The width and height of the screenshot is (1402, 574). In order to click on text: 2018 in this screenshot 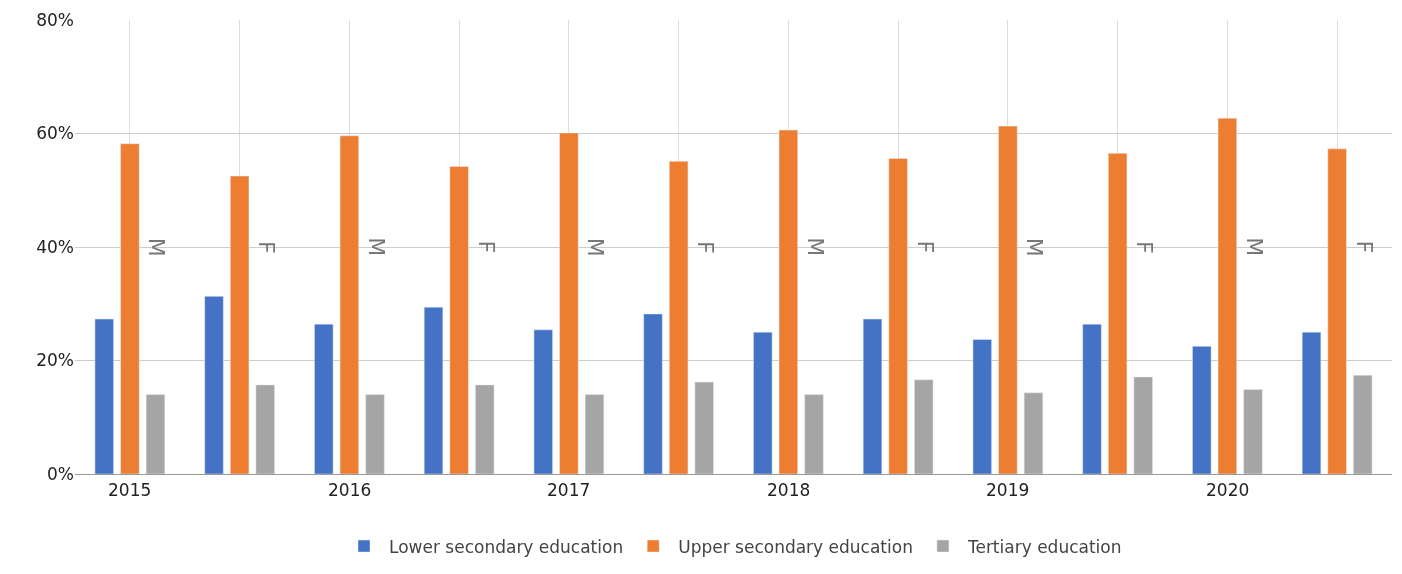, I will do `click(789, 490)`.